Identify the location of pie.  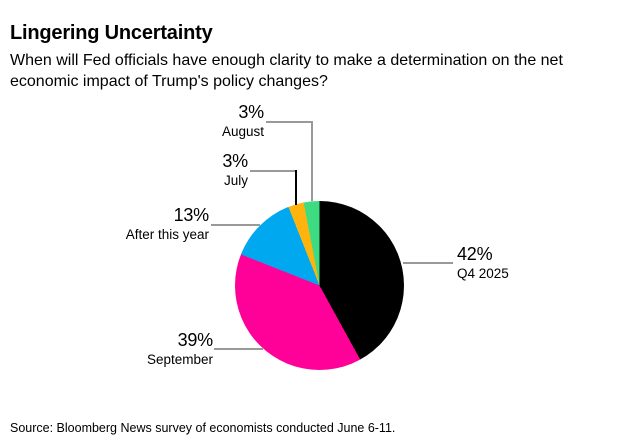
(319, 285).